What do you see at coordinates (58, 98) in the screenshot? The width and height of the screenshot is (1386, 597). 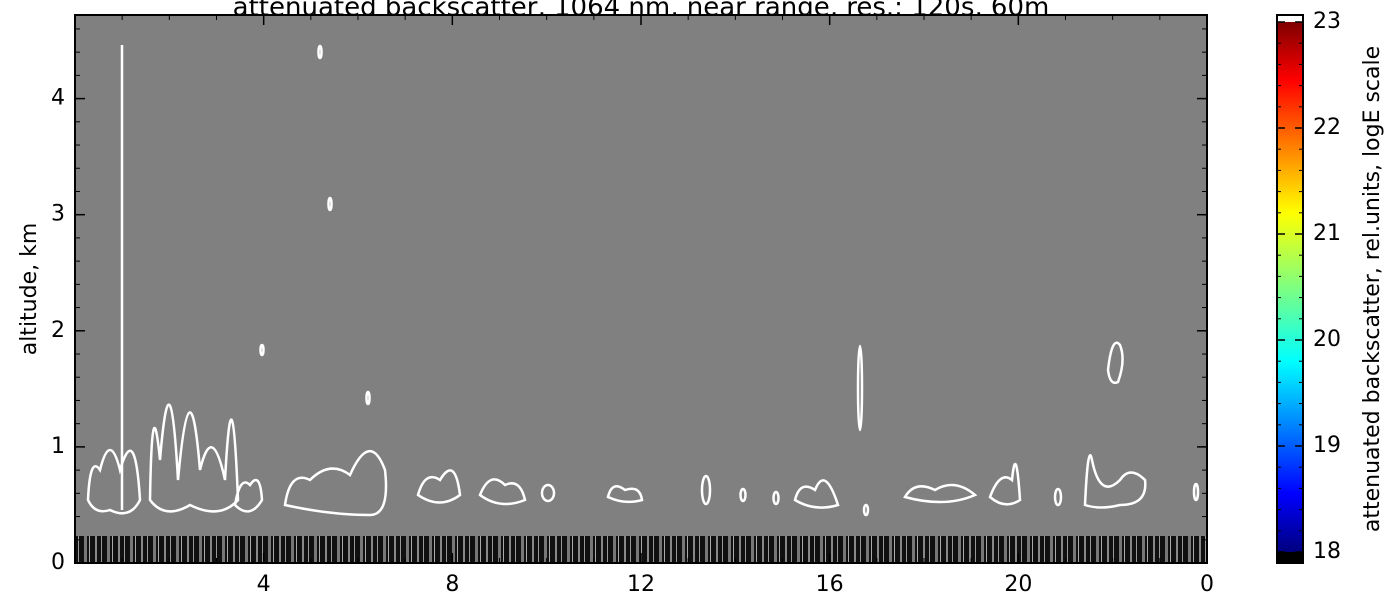 I see `y-tick-label: 4` at bounding box center [58, 98].